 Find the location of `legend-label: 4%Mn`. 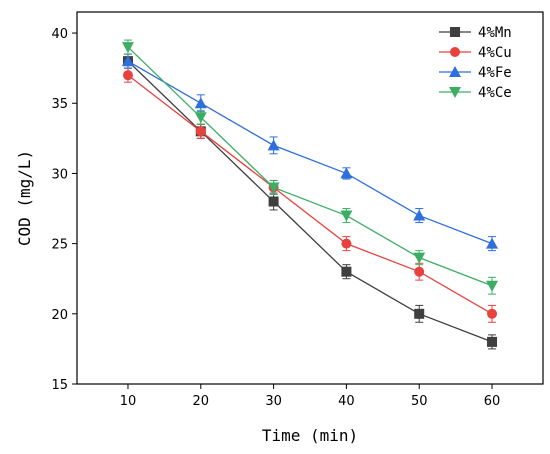

legend-label: 4%Mn is located at coordinates (495, 33).